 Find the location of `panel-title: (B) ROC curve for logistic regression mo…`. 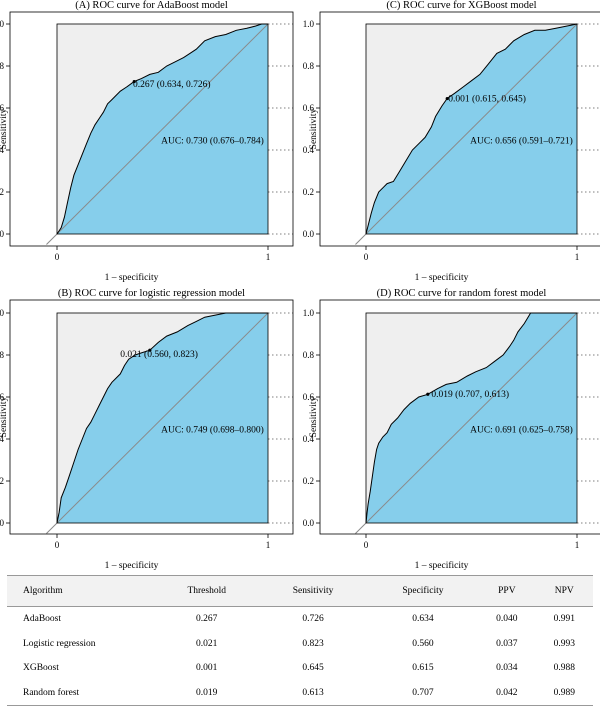

panel-title: (B) ROC curve for logistic regression mo… is located at coordinates (151, 293).